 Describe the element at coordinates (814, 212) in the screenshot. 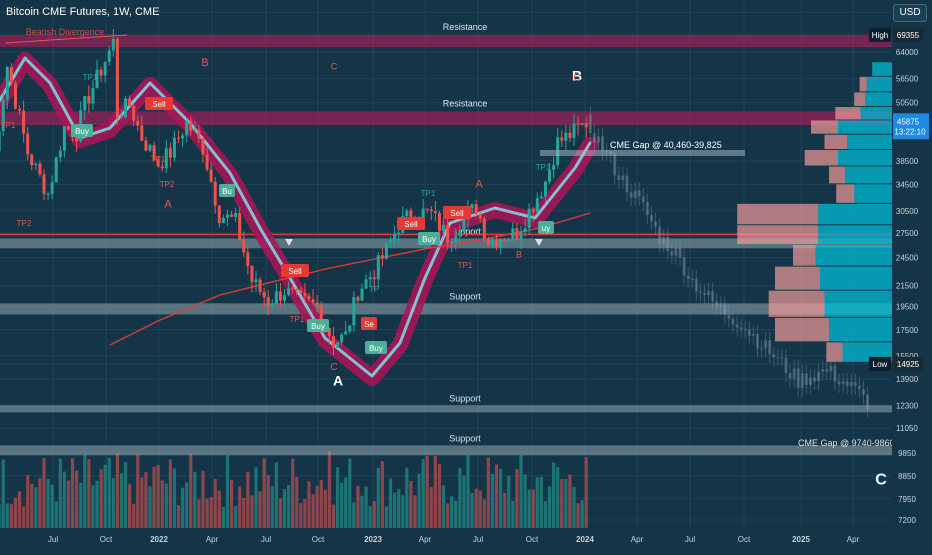

I see `volume-profile` at that location.